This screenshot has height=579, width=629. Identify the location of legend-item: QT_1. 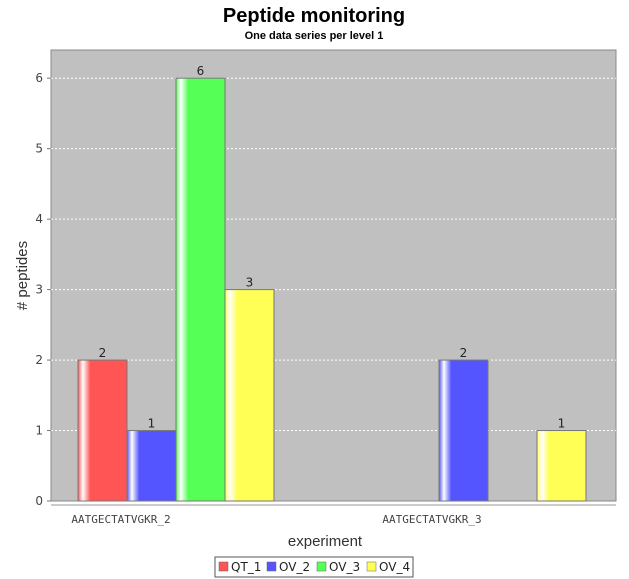
(246, 567).